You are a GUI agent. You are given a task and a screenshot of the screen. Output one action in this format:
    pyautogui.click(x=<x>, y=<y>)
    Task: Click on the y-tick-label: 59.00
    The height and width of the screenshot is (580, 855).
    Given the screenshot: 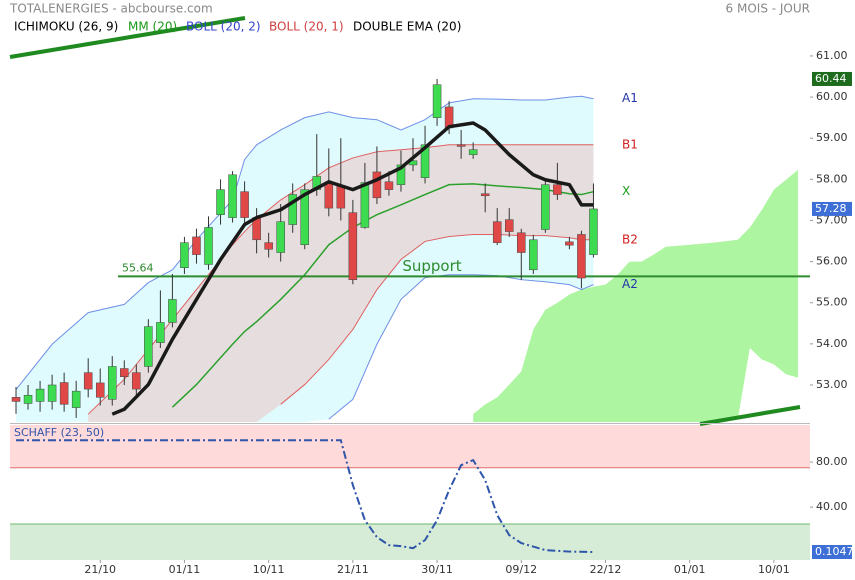 What is the action you would take?
    pyautogui.click(x=832, y=137)
    